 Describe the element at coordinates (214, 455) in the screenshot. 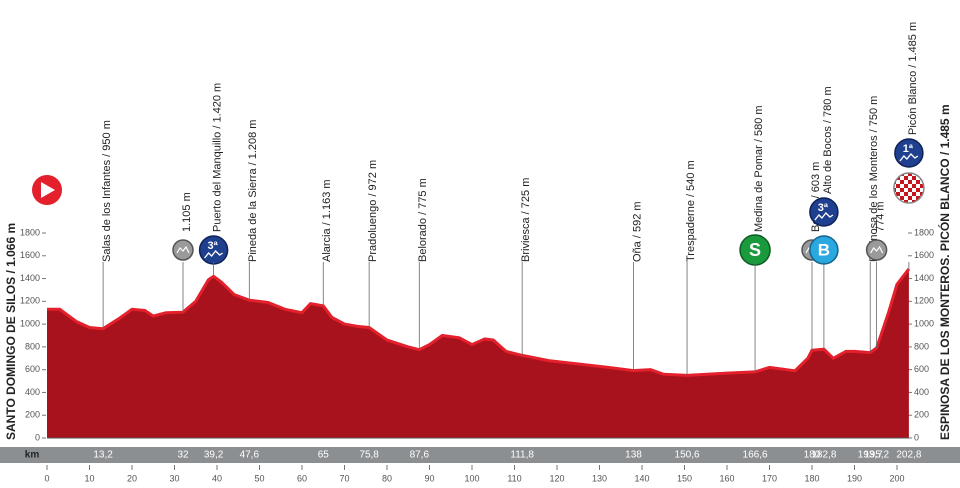

I see `waypoint-km: 39,2` at that location.